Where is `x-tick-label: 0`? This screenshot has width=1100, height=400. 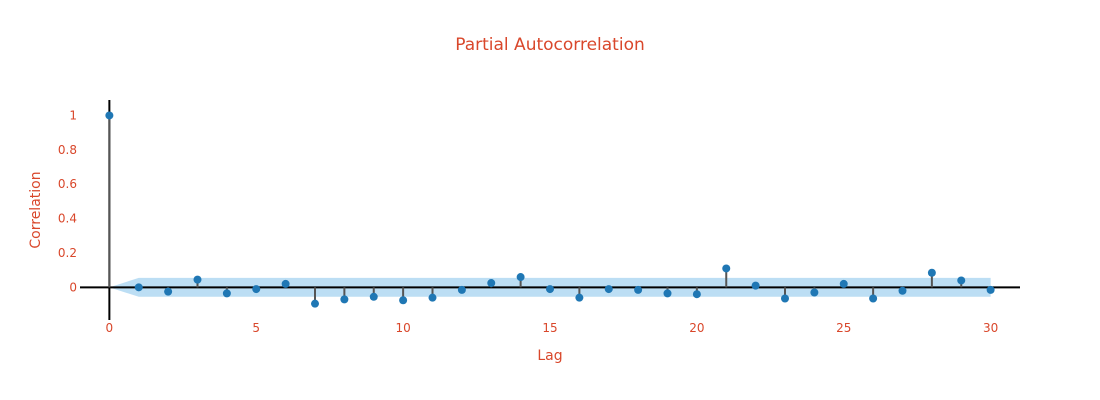
x-tick-label: 0 is located at coordinates (110, 328).